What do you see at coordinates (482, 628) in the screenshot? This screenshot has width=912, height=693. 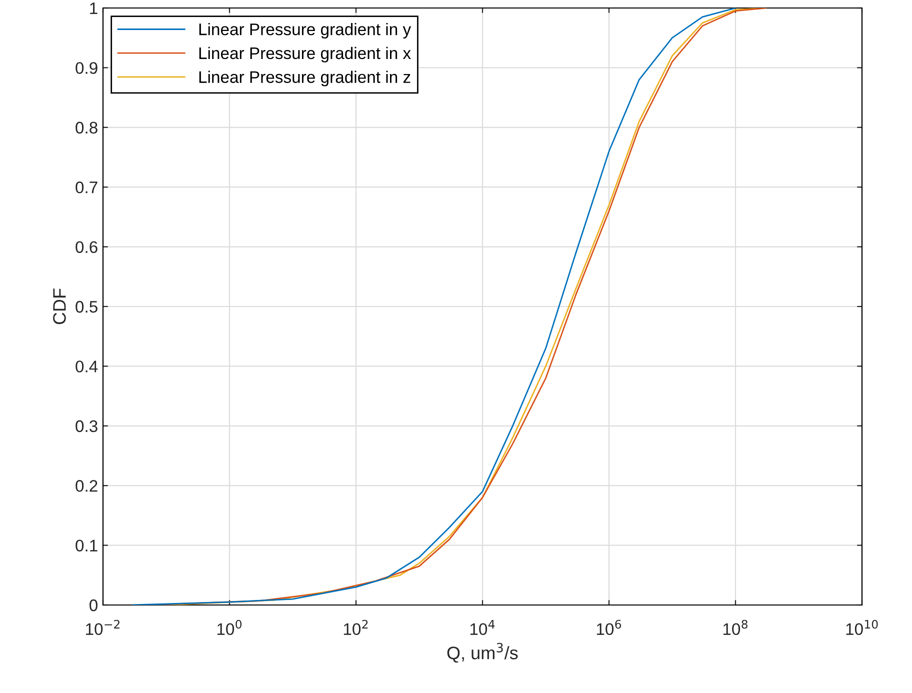 I see `x-tick-label: 10$^{4}$` at bounding box center [482, 628].